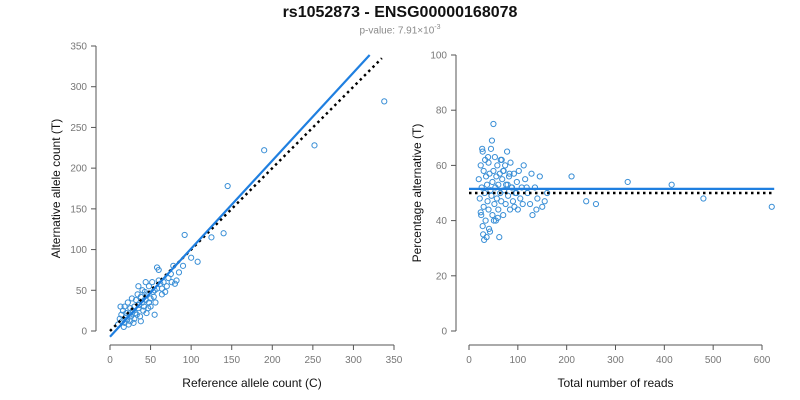 Image resolution: width=800 pixels, height=400 pixels. Describe the element at coordinates (400, 12) in the screenshot. I see `chart-title: rs1052873 - ENSG00000168078` at that location.